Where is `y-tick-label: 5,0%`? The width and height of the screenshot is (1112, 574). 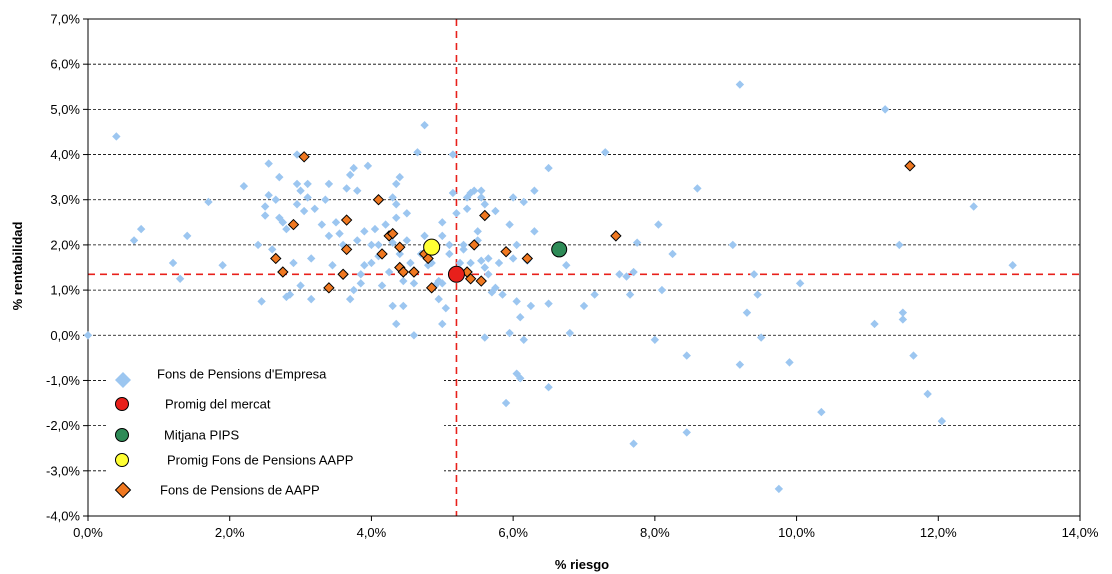
y-tick-label: 5,0% is located at coordinates (65, 109).